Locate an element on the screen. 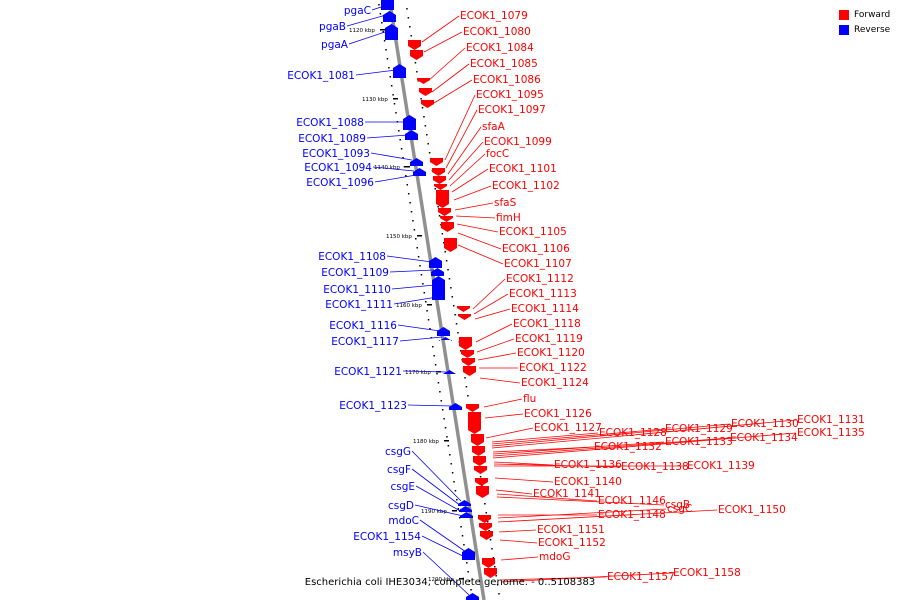  gene-label-forward: ECOK1_1105 is located at coordinates (533, 232).